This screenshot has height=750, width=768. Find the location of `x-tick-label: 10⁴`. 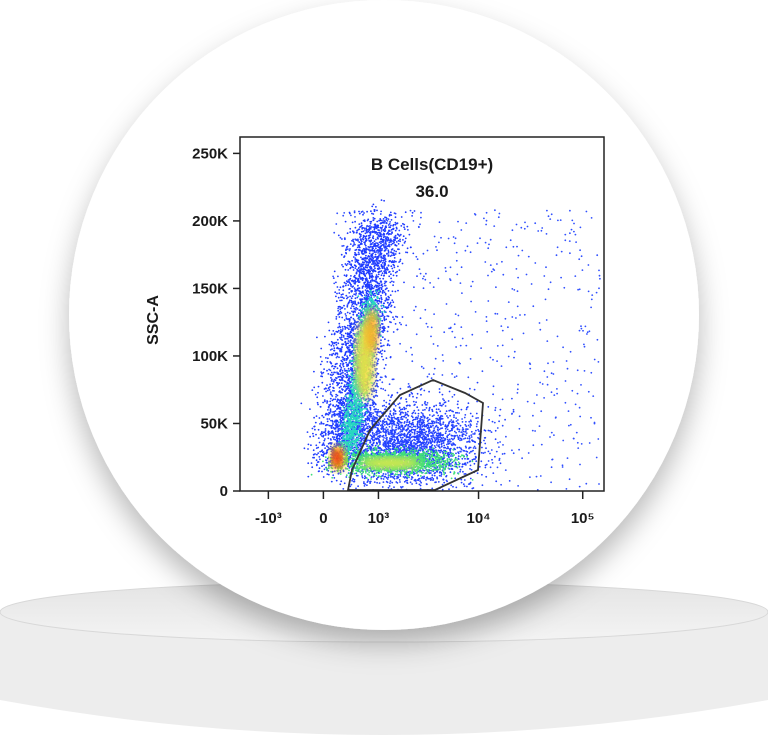

x-tick-label: 10⁴ is located at coordinates (478, 518).